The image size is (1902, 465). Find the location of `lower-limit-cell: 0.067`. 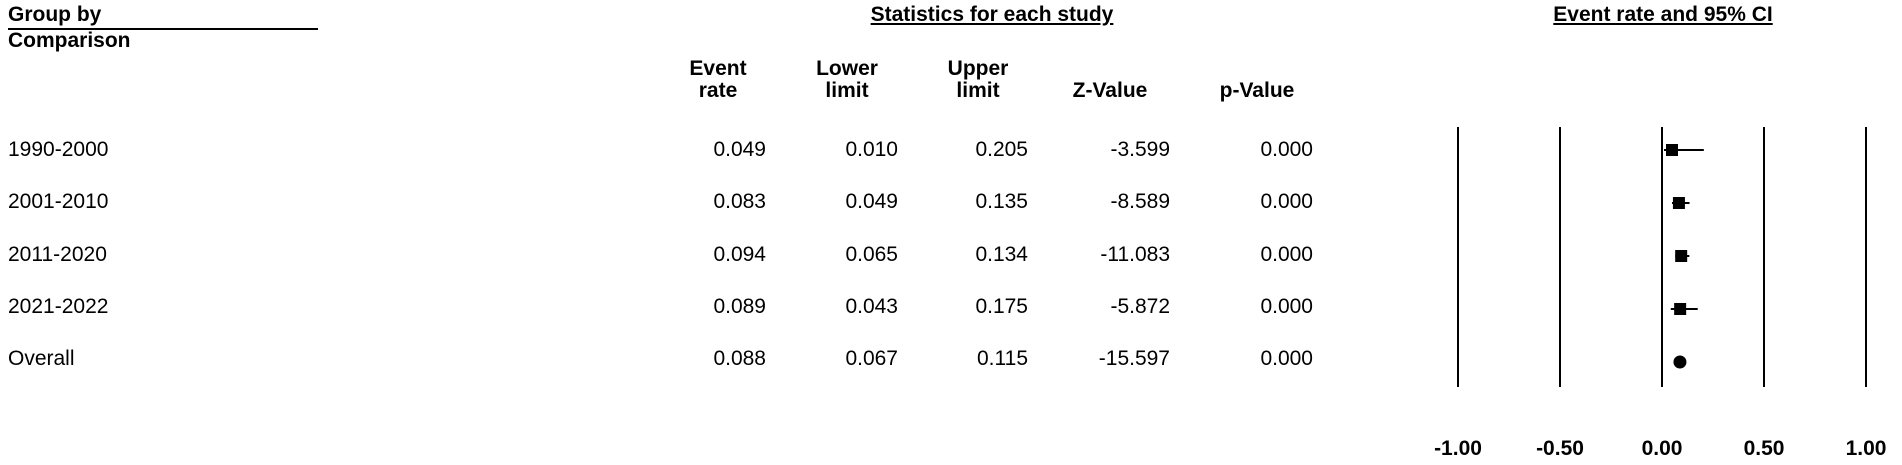

lower-limit-cell: 0.067 is located at coordinates (871, 358).